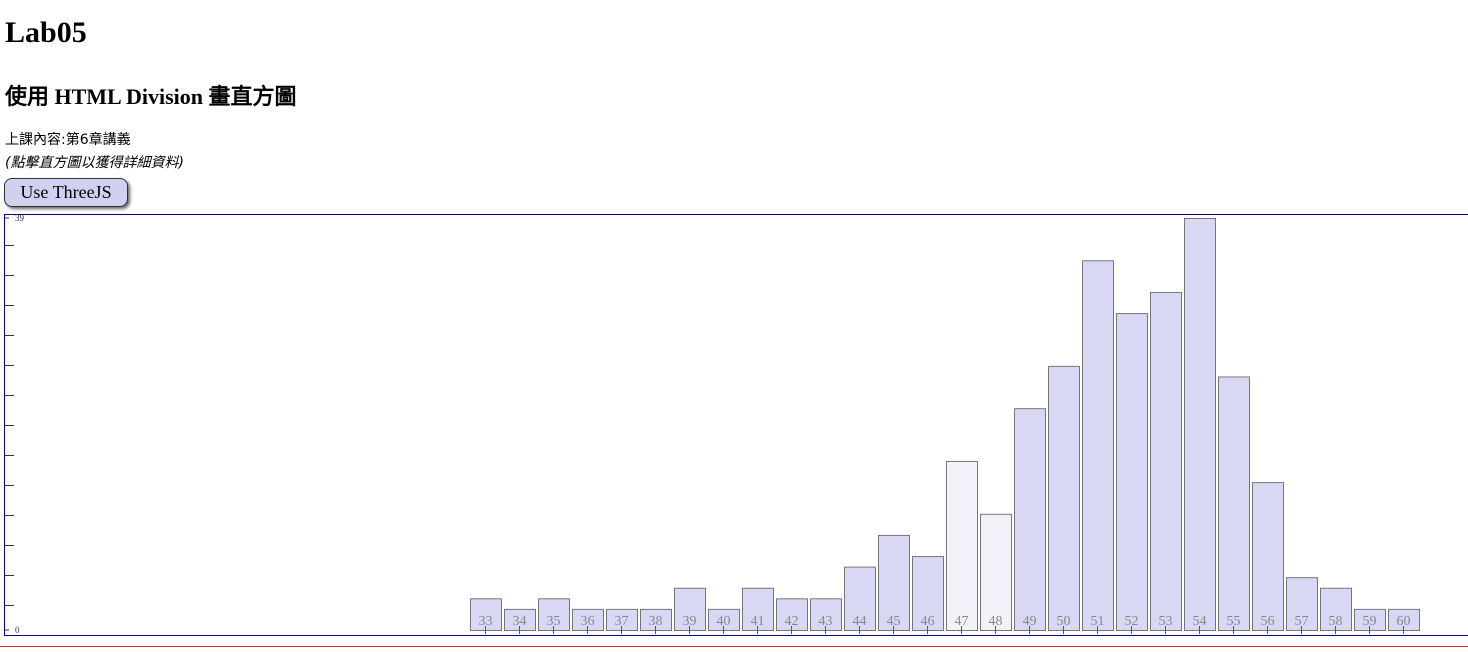 This screenshot has height=652, width=1468. I want to click on y-tick-label: 0, so click(17, 630).